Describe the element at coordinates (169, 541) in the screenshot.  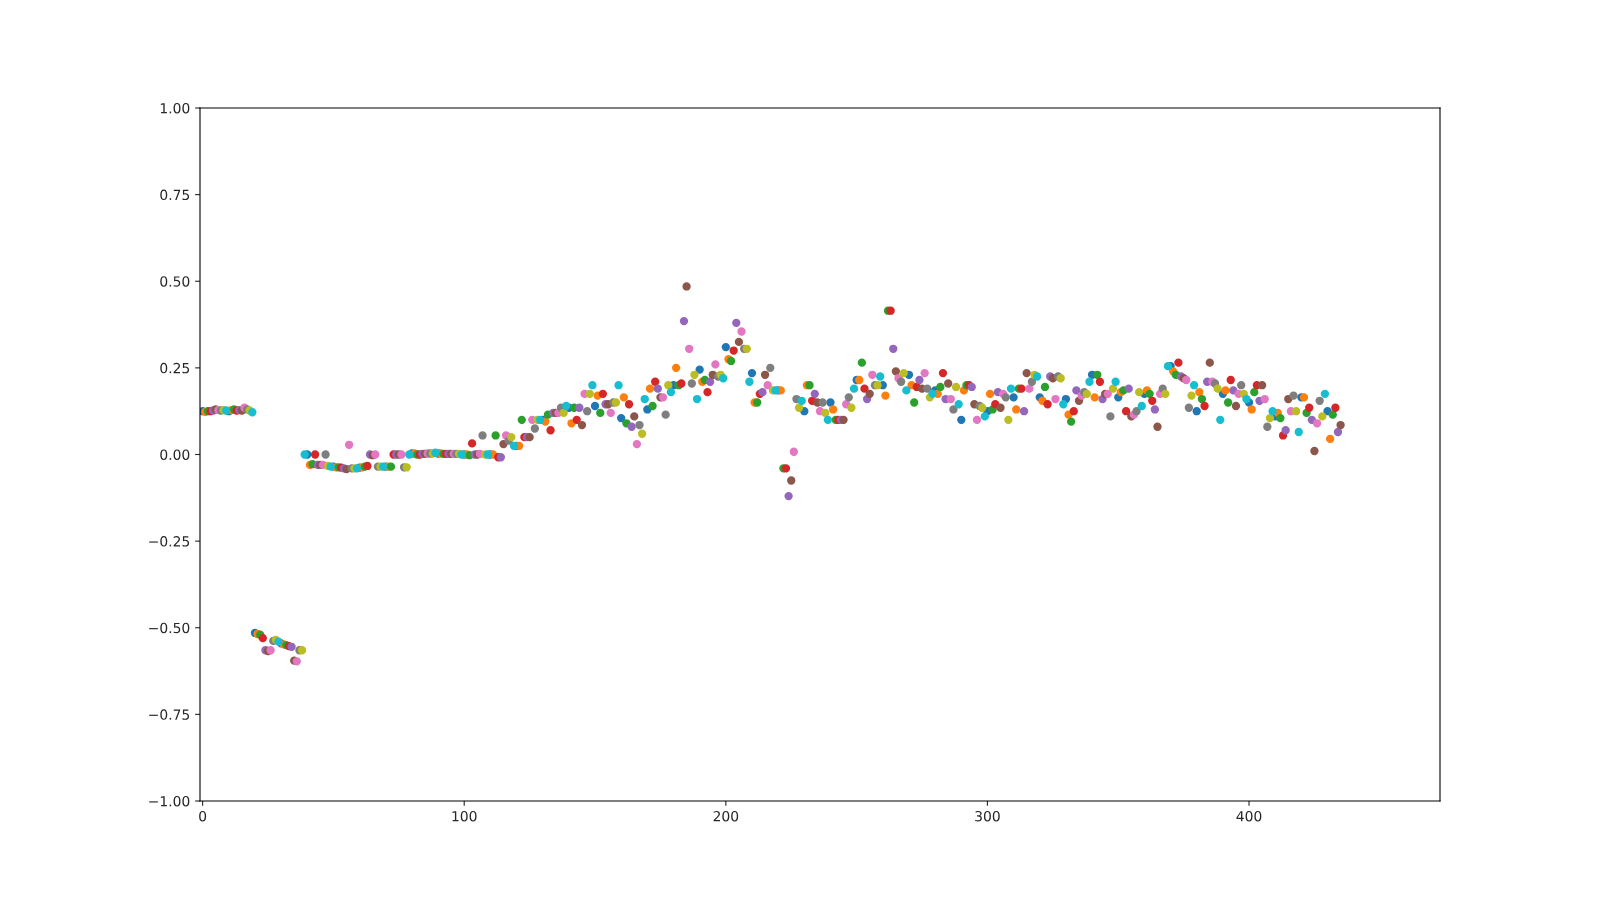
I see `y-tick-label: −0.25` at that location.